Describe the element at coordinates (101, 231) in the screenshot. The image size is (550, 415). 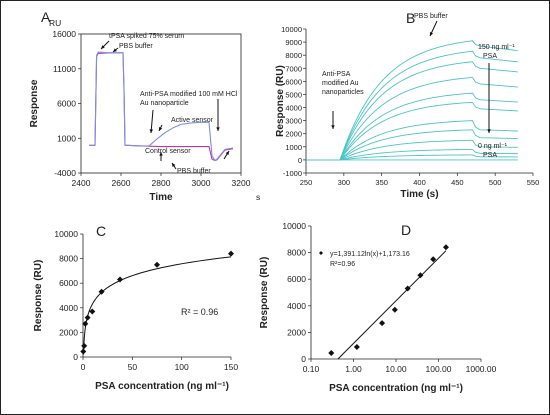
I see `panel-c-letter: C` at that location.